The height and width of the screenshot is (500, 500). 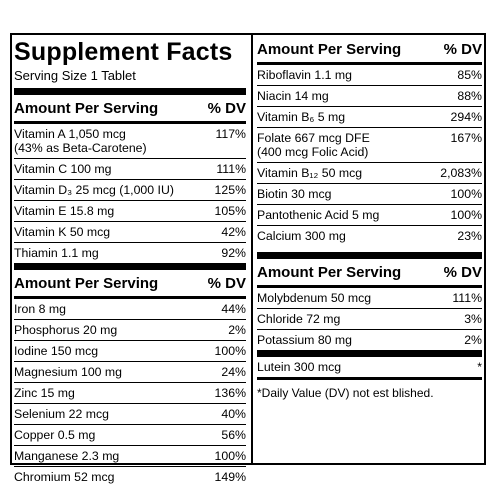 I want to click on nutrient-row: Selenium 22 mcg 40%, so click(x=130, y=414).